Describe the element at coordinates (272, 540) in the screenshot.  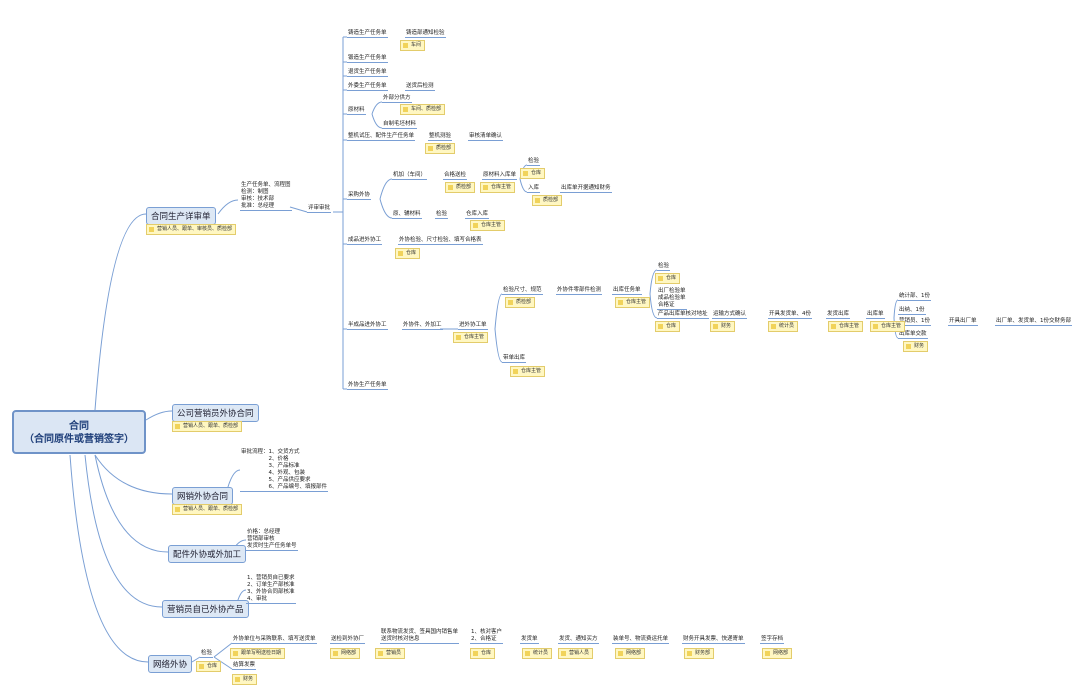
I see `topic: 价格：总经理 营销部审核 发货时生产任务单号` at that location.